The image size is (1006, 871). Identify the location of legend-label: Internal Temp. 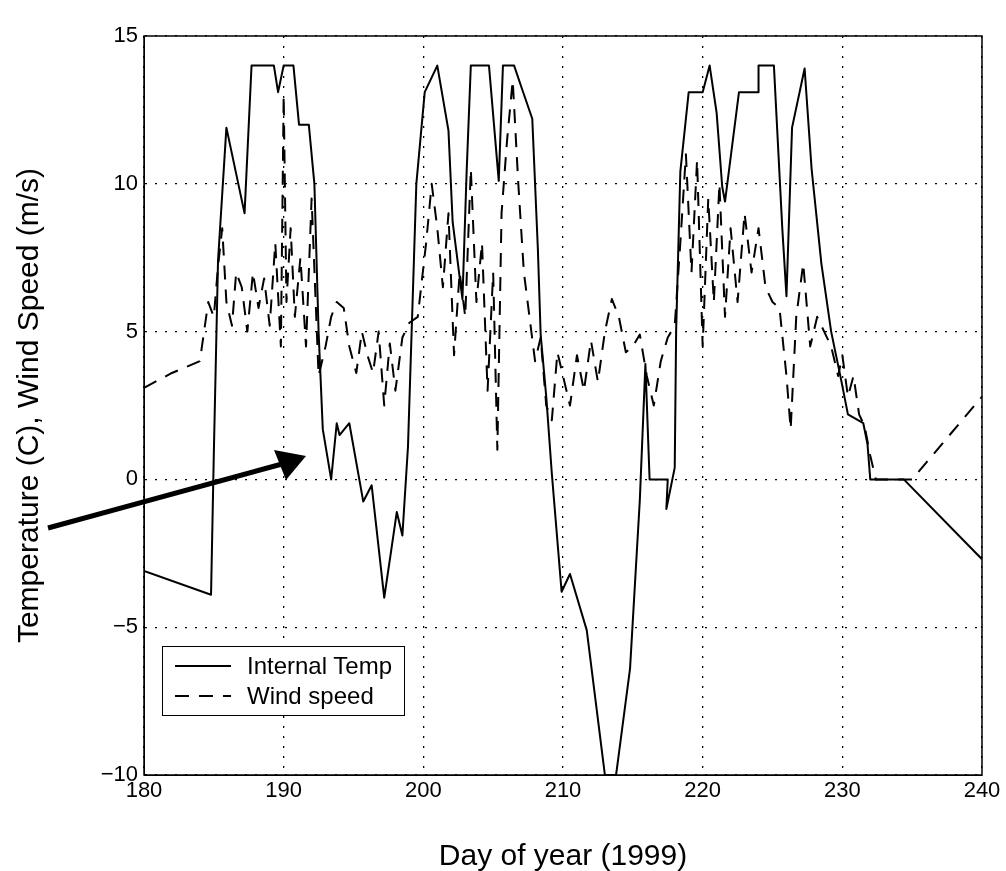
(319, 666).